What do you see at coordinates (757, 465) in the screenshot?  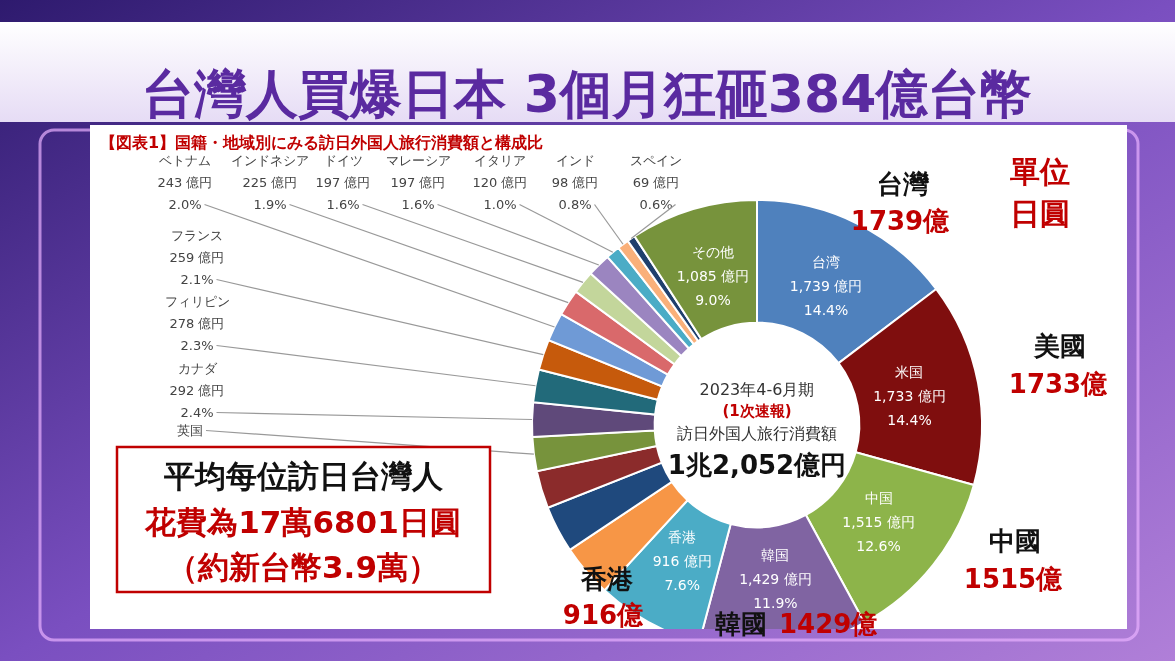 I see `text: 1兆2,052億円` at bounding box center [757, 465].